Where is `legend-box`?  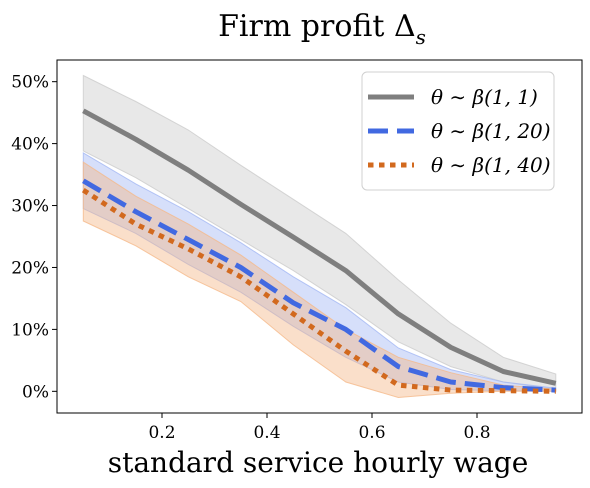 legend-box is located at coordinates (458, 131).